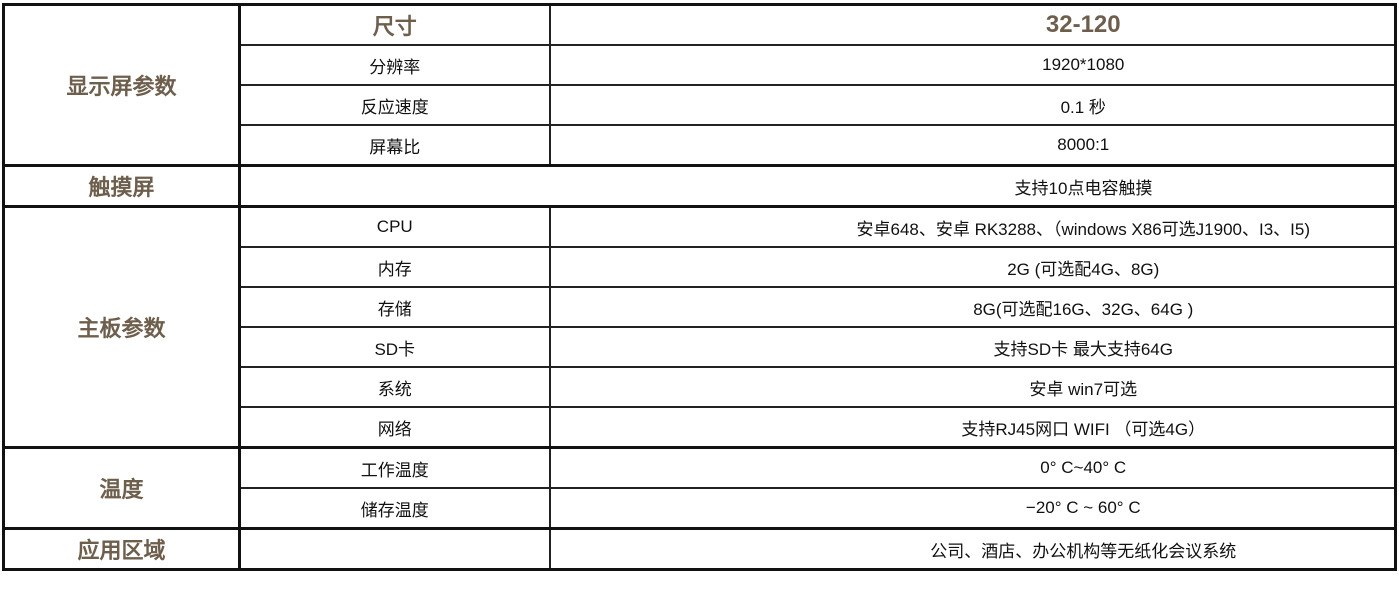  Describe the element at coordinates (972, 387) in the screenshot. I see `row-value: 安卓 win7可选` at that location.